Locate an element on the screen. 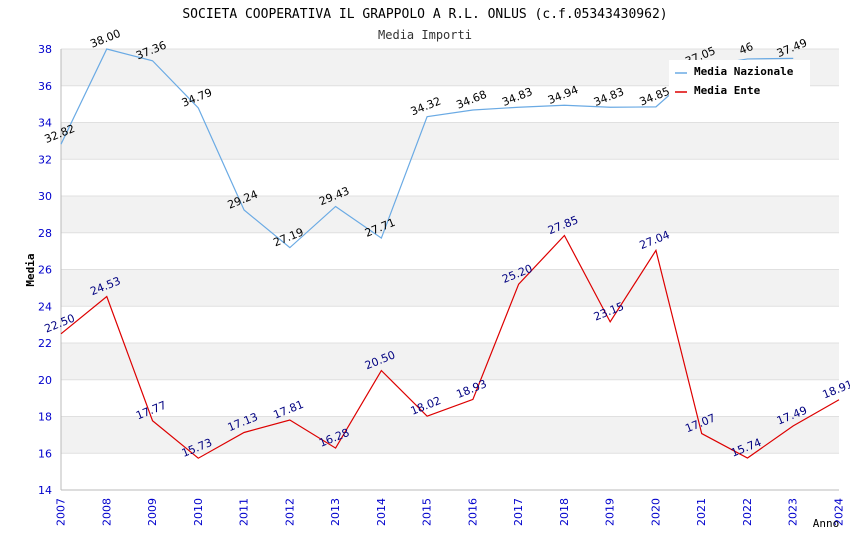 The height and width of the screenshot is (550, 850). legend: Media Nazionale Media Ente is located at coordinates (739, 80).